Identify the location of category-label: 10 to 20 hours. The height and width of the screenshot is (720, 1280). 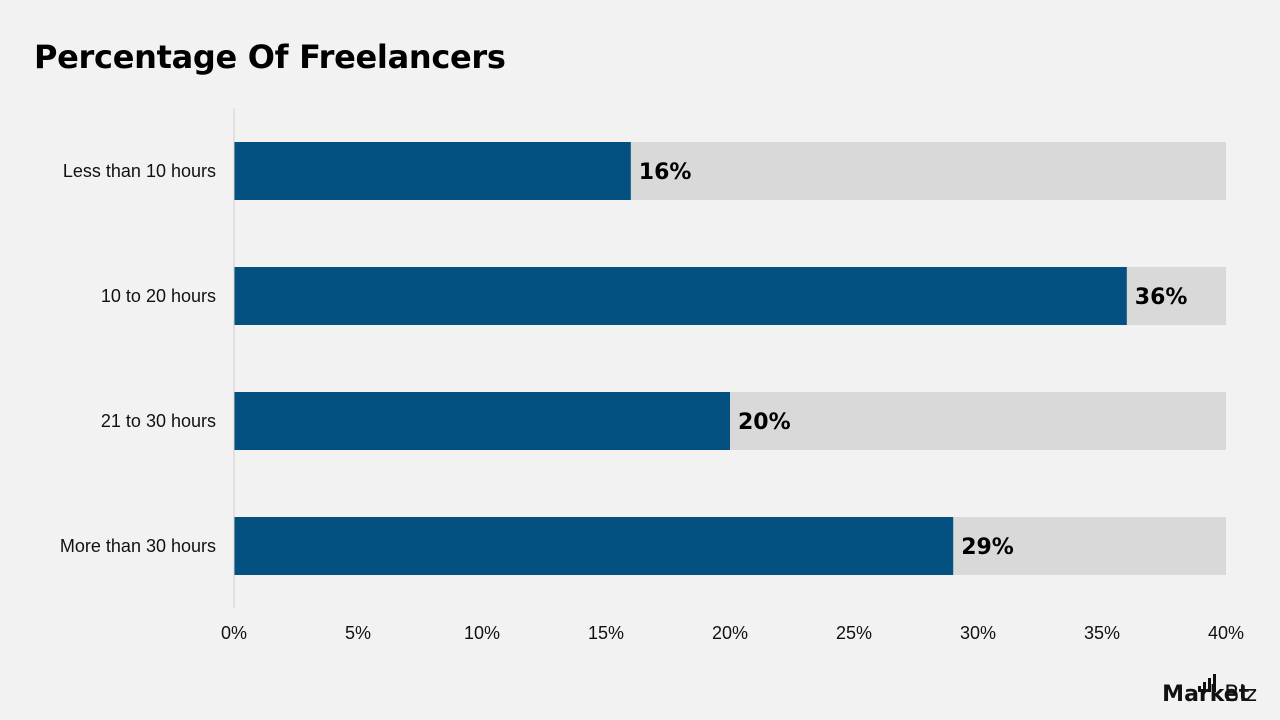
(158, 296).